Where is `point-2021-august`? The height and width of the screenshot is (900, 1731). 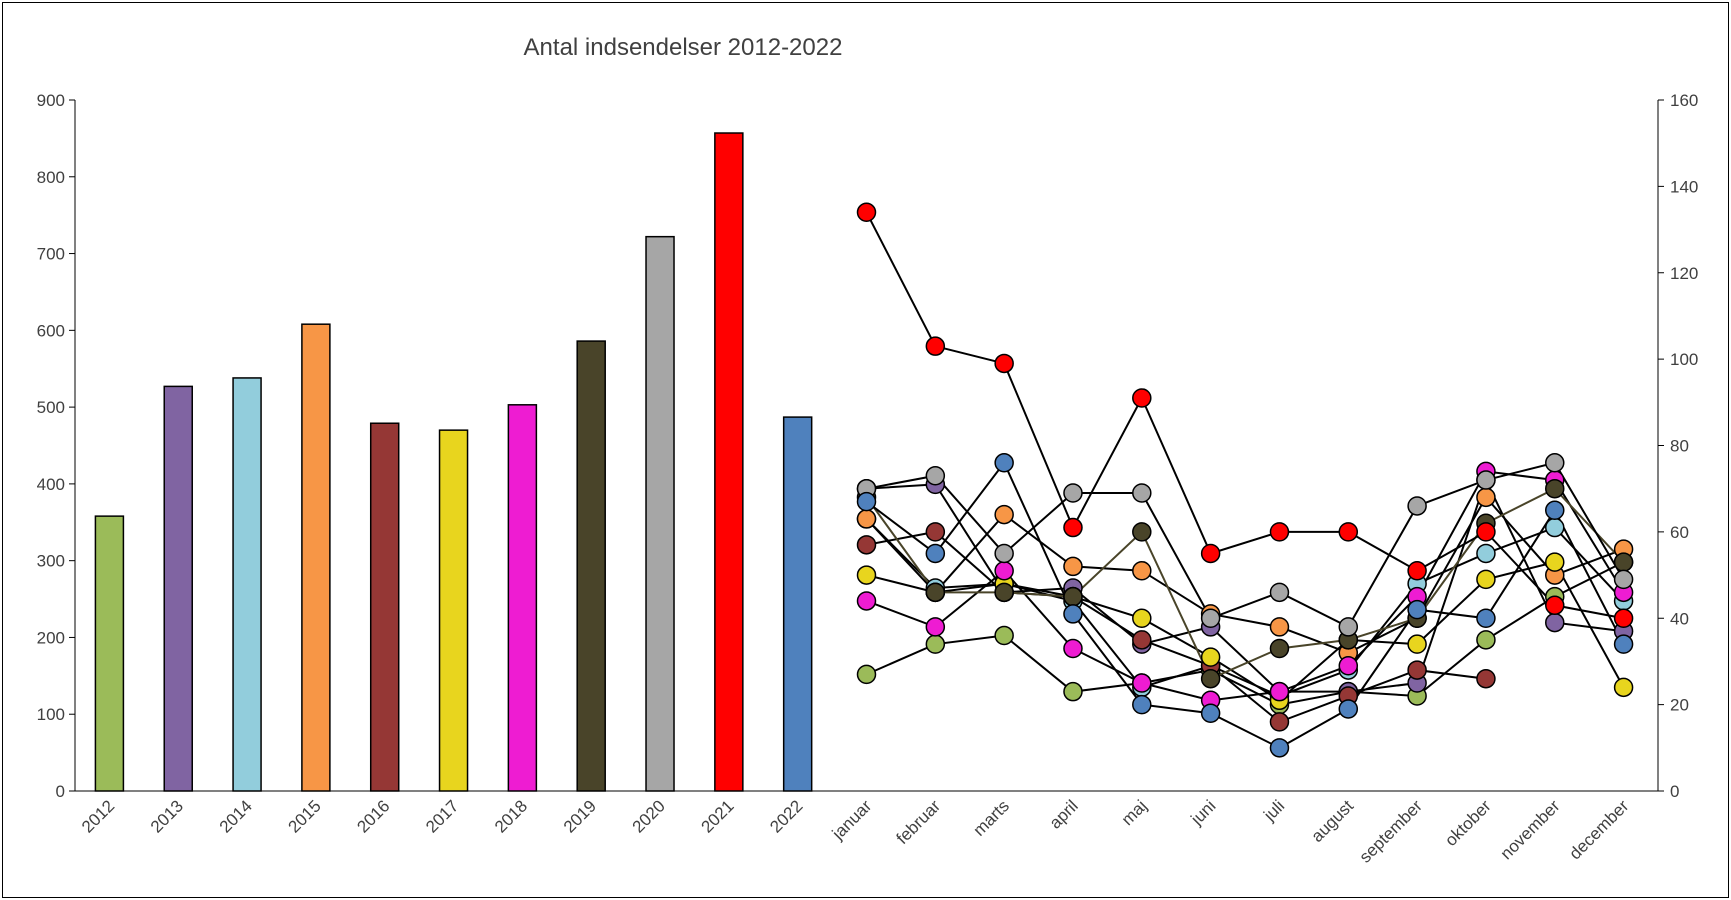
point-2021-august is located at coordinates (1348, 532).